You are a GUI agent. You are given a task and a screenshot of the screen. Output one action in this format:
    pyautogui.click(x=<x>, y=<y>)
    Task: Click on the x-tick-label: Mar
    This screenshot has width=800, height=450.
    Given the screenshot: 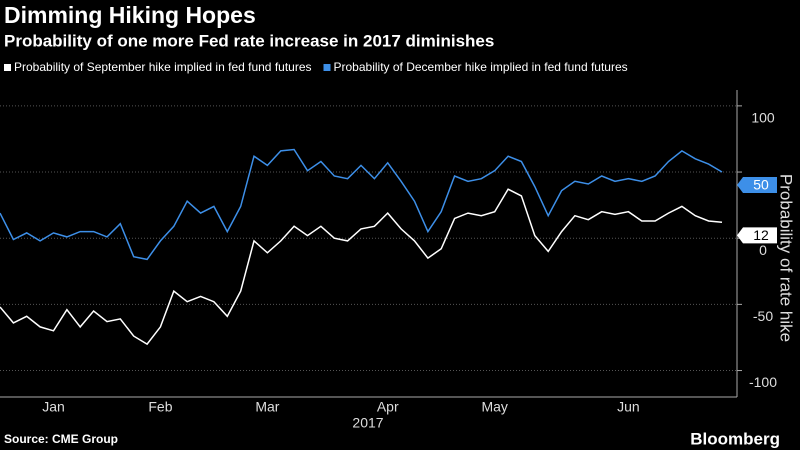 What is the action you would take?
    pyautogui.click(x=267, y=407)
    